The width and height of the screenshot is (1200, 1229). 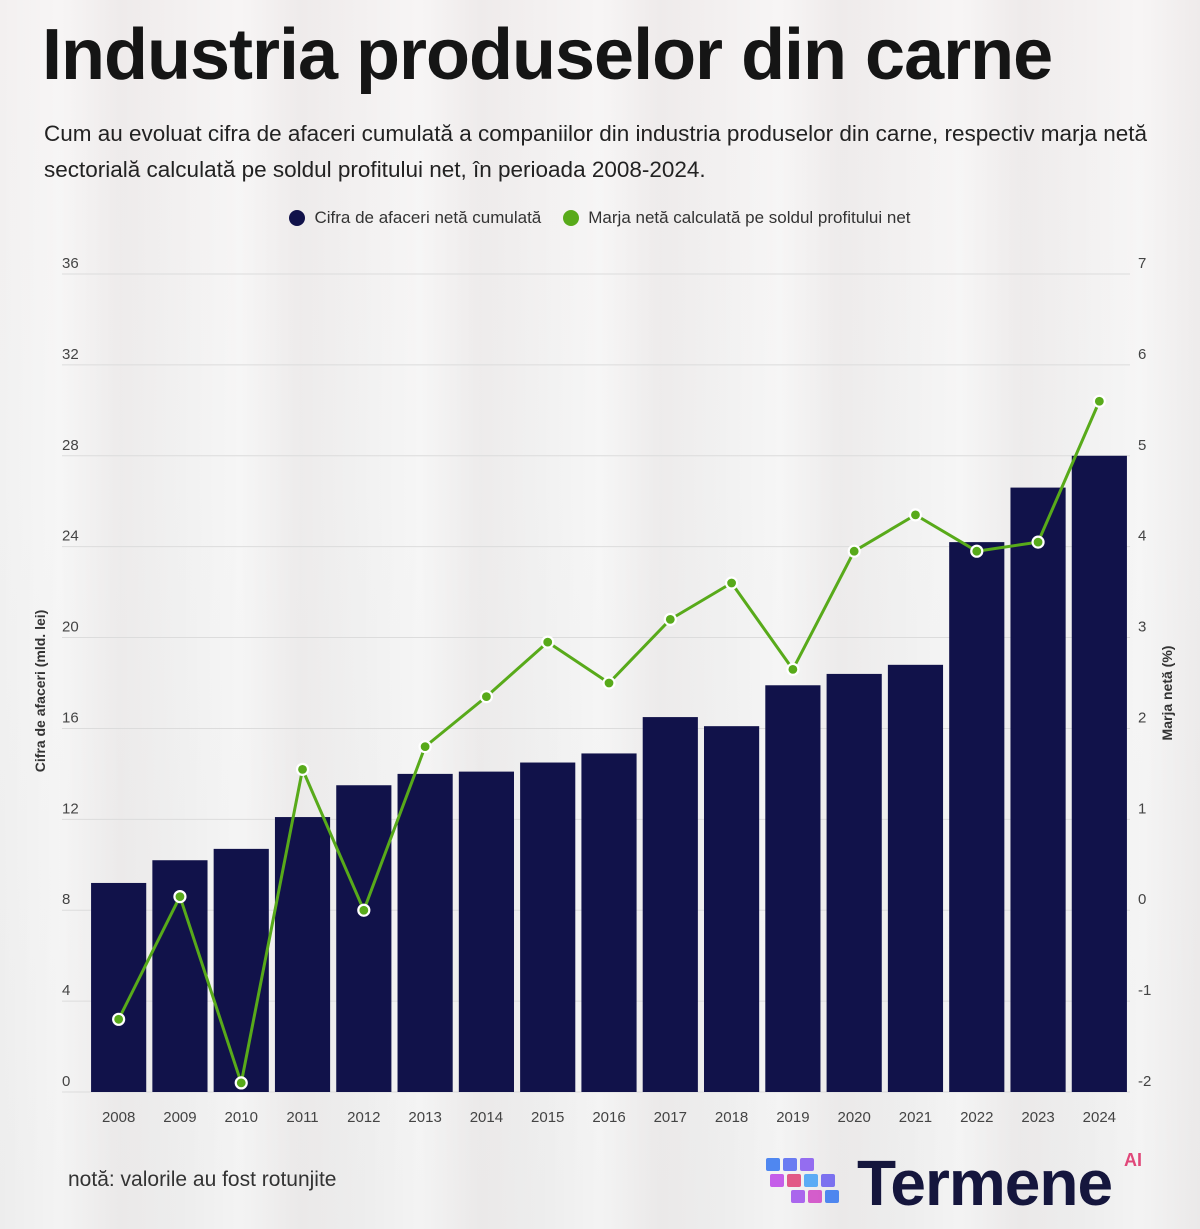 What do you see at coordinates (1142, 627) in the screenshot?
I see `y-right-tick-label: 3` at bounding box center [1142, 627].